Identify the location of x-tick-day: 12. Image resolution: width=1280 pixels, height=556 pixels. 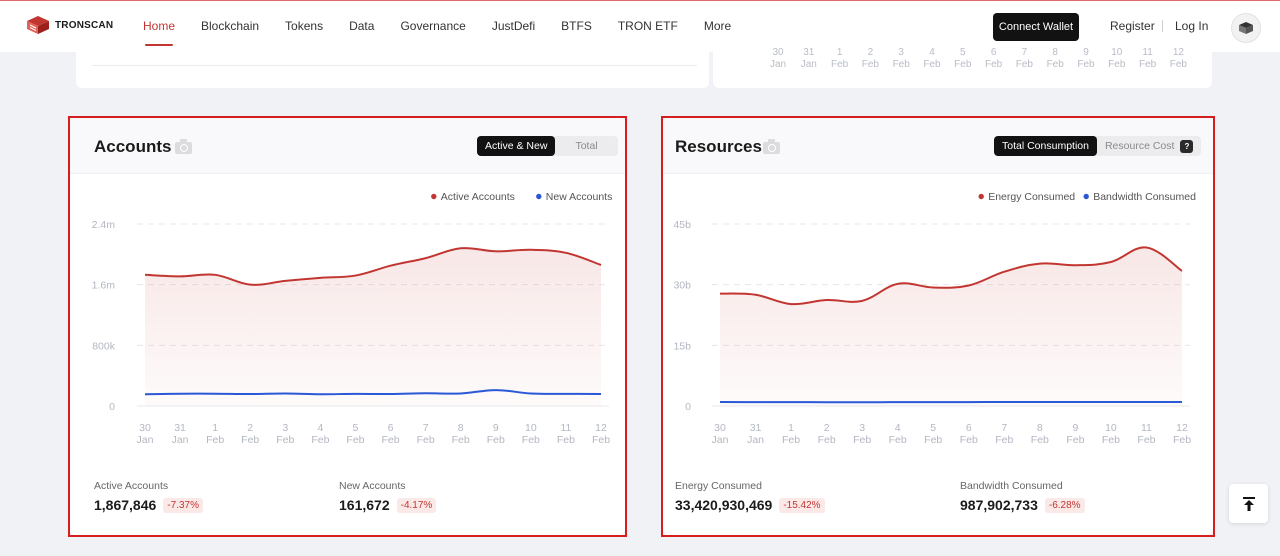
(601, 428).